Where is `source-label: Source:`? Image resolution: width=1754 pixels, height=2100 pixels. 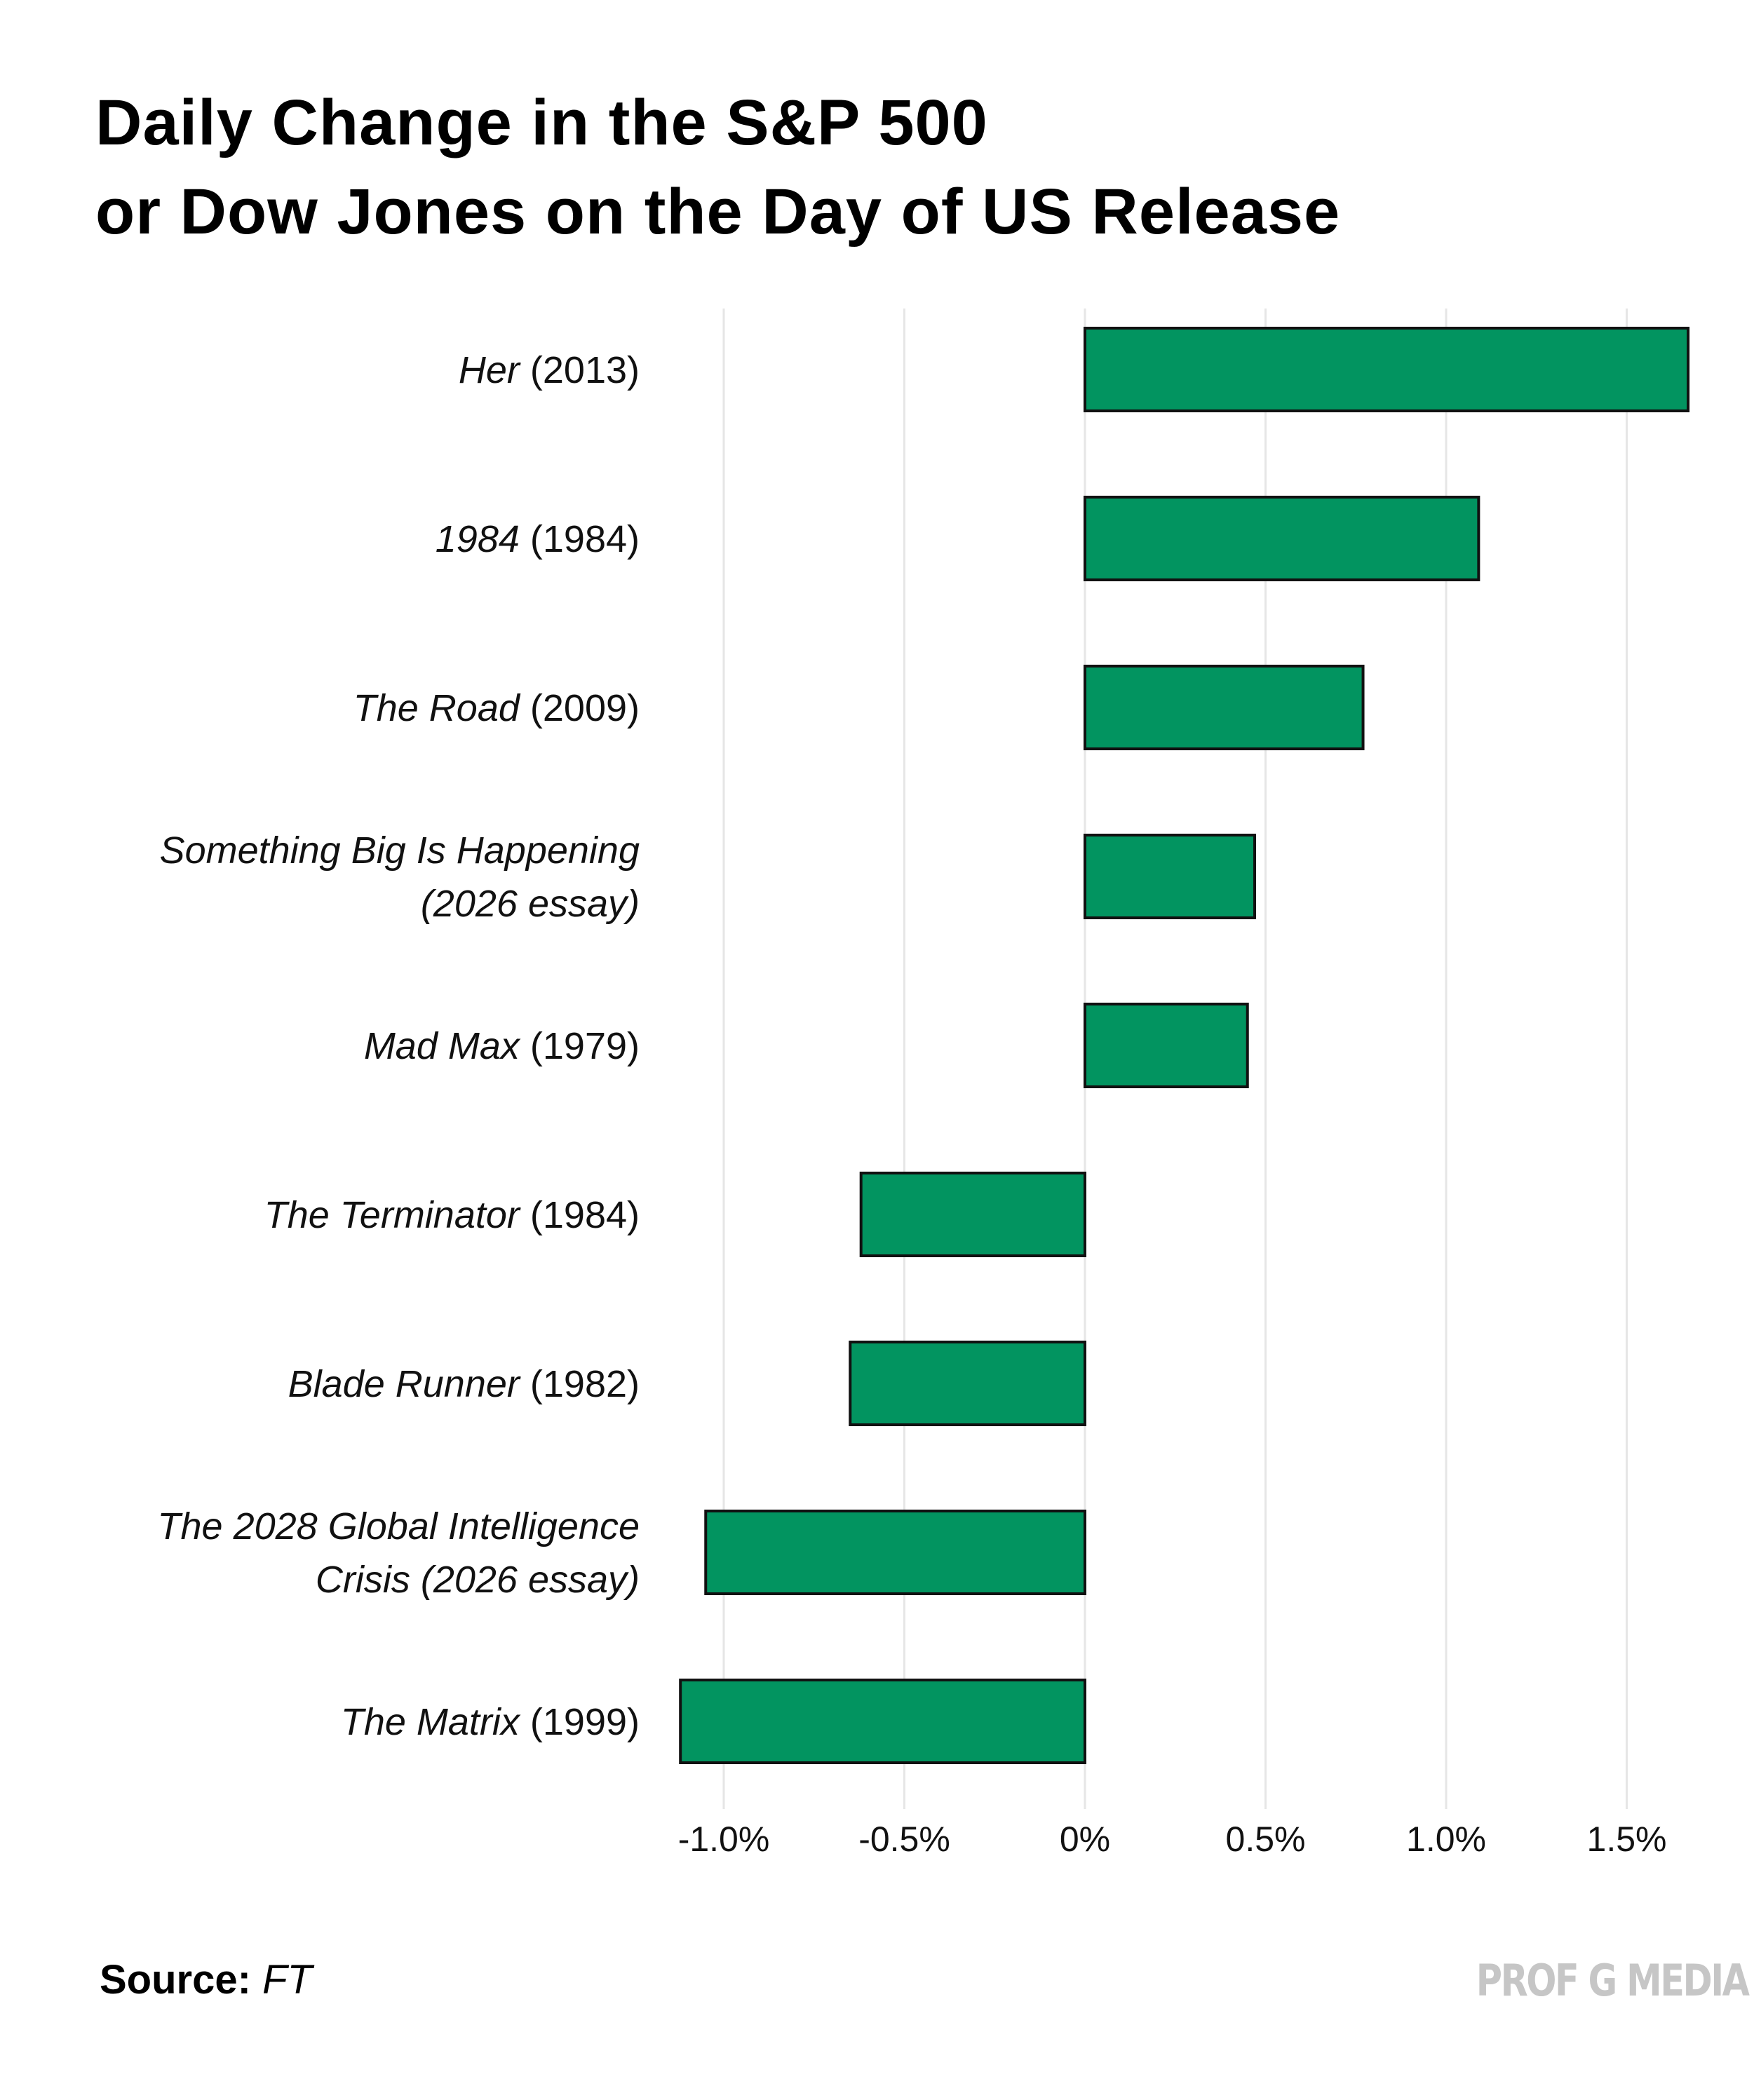 source-label: Source: is located at coordinates (175, 1980).